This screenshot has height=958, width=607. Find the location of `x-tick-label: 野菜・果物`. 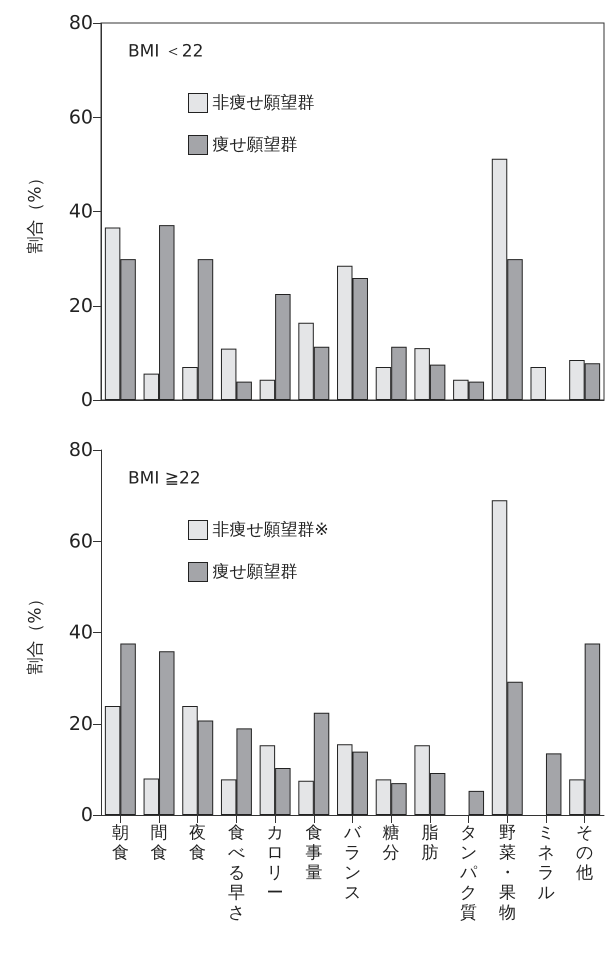

x-tick-label: 野菜・果物 is located at coordinates (507, 873).